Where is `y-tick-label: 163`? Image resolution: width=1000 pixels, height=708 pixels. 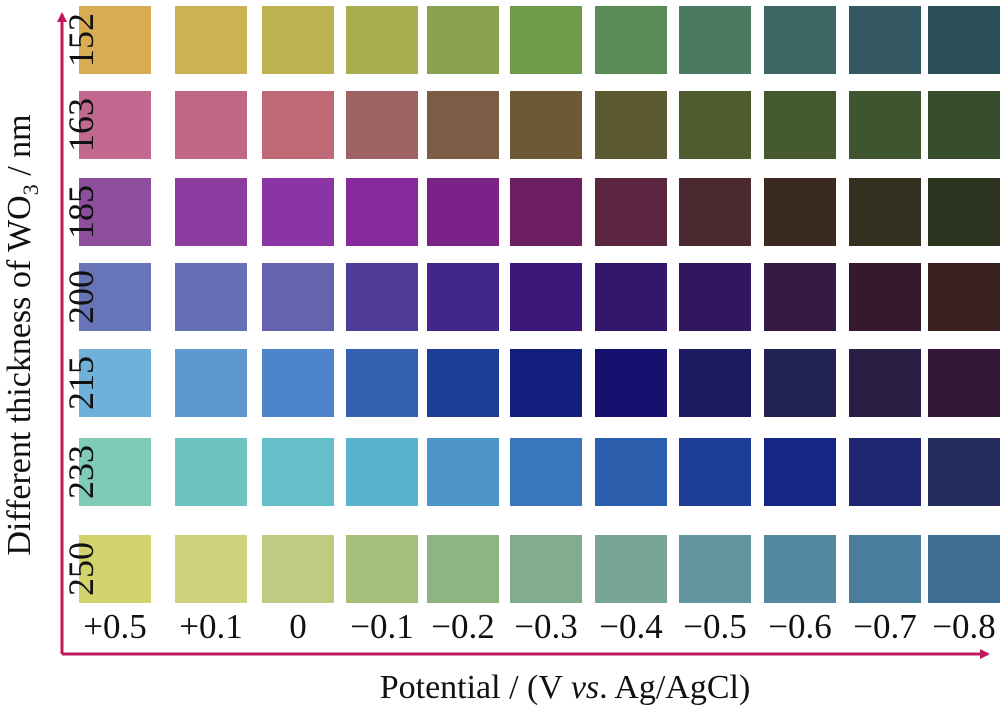 y-tick-label: 163 is located at coordinates (81, 125).